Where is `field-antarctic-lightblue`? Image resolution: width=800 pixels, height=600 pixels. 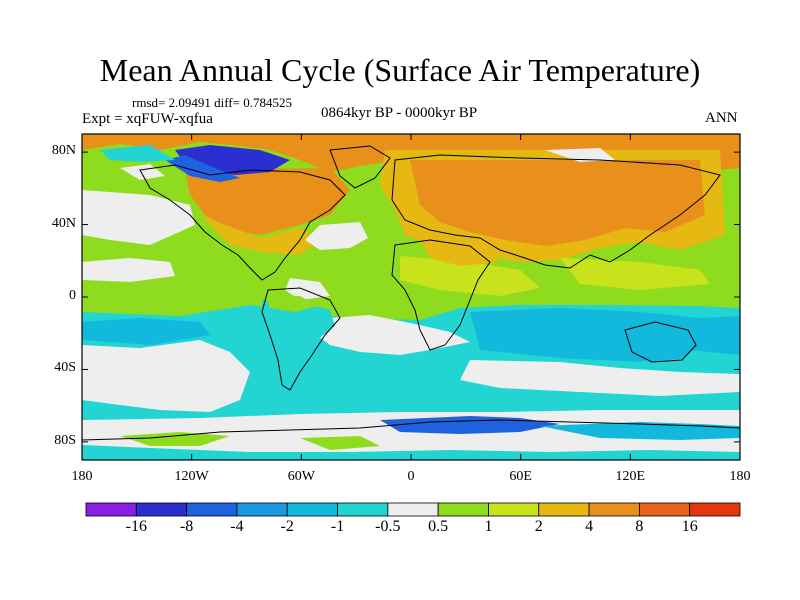
field-antarctic-lightblue is located at coordinates (640, 431).